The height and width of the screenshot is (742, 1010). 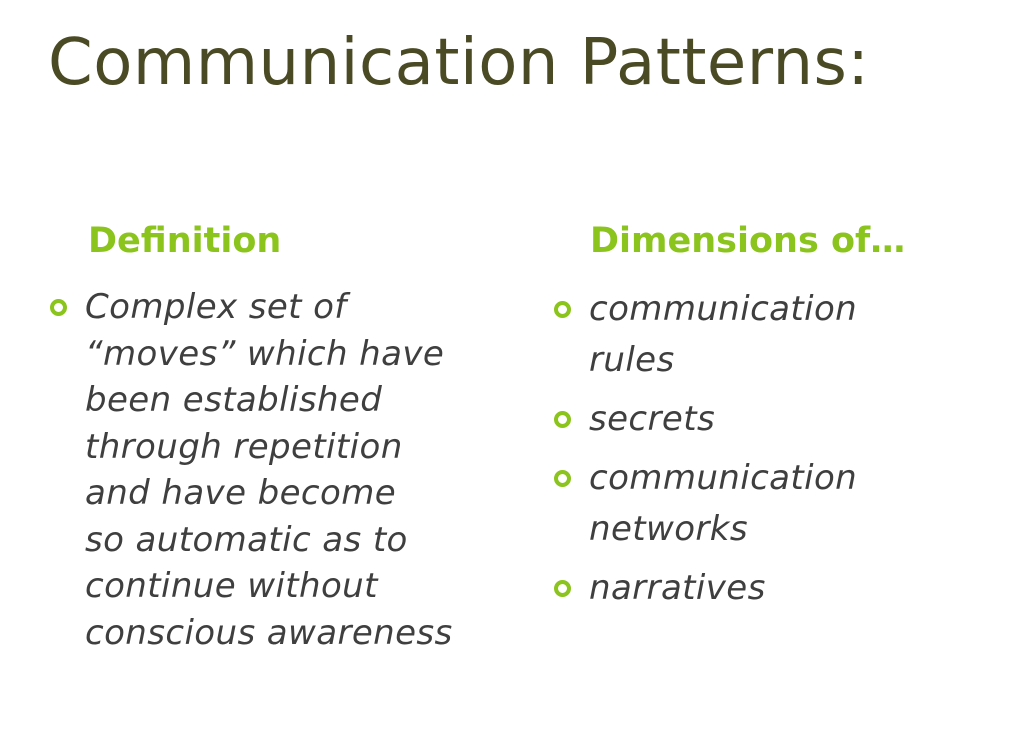 What do you see at coordinates (234, 400) in the screenshot?
I see `definition-line: been established` at bounding box center [234, 400].